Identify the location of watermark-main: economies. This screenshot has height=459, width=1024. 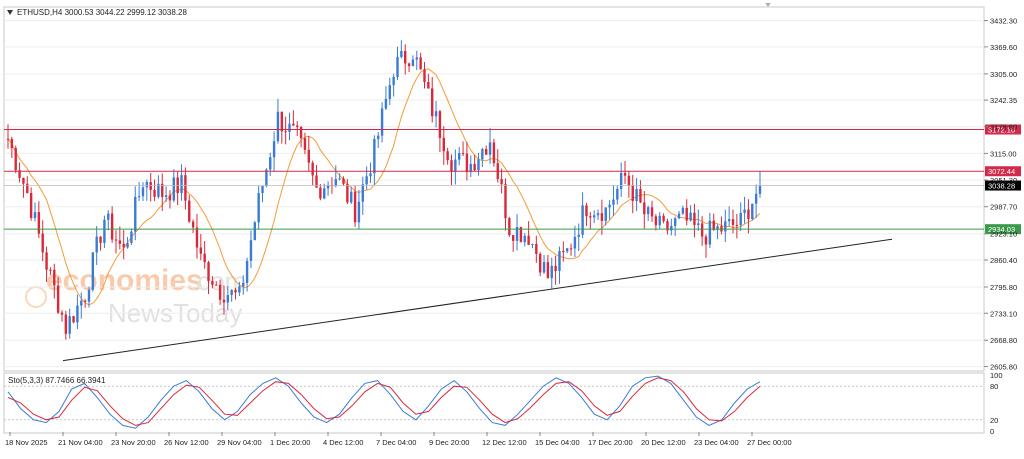
(124, 280).